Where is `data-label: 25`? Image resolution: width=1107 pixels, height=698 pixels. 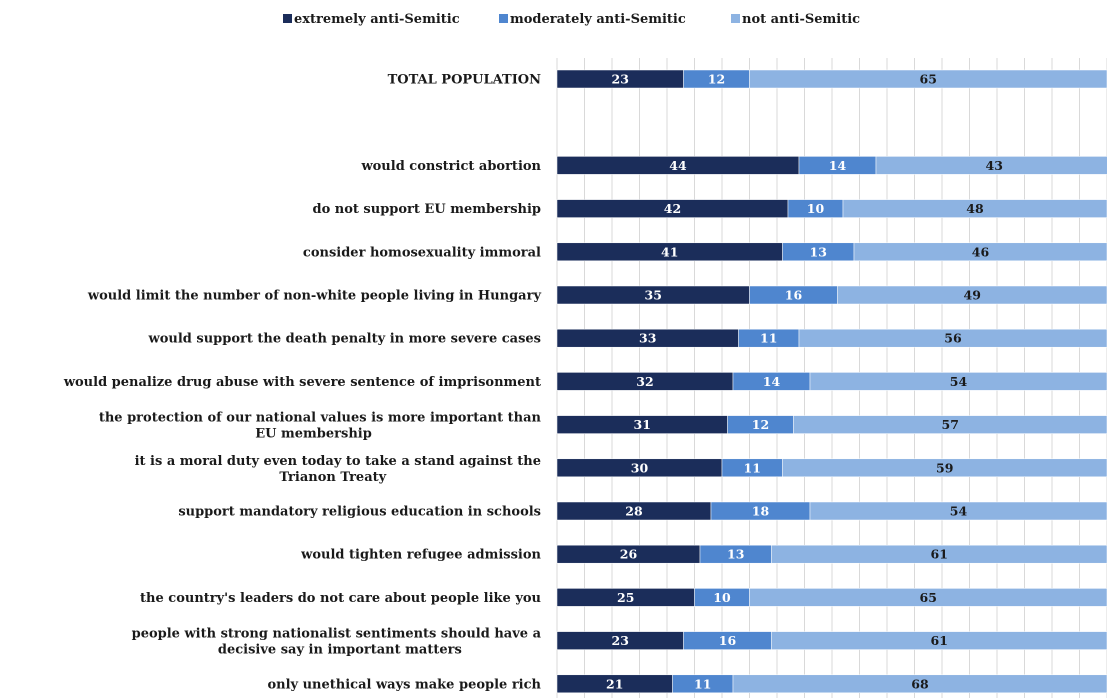 data-label: 25 is located at coordinates (625, 597).